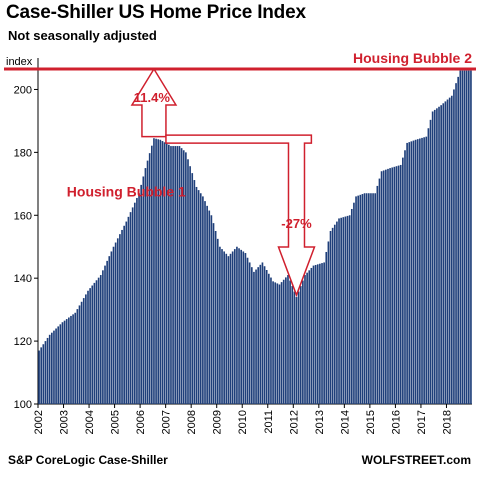 This screenshot has width=479, height=477. Describe the element at coordinates (296, 223) in the screenshot. I see `annotation-label: -27%` at that location.